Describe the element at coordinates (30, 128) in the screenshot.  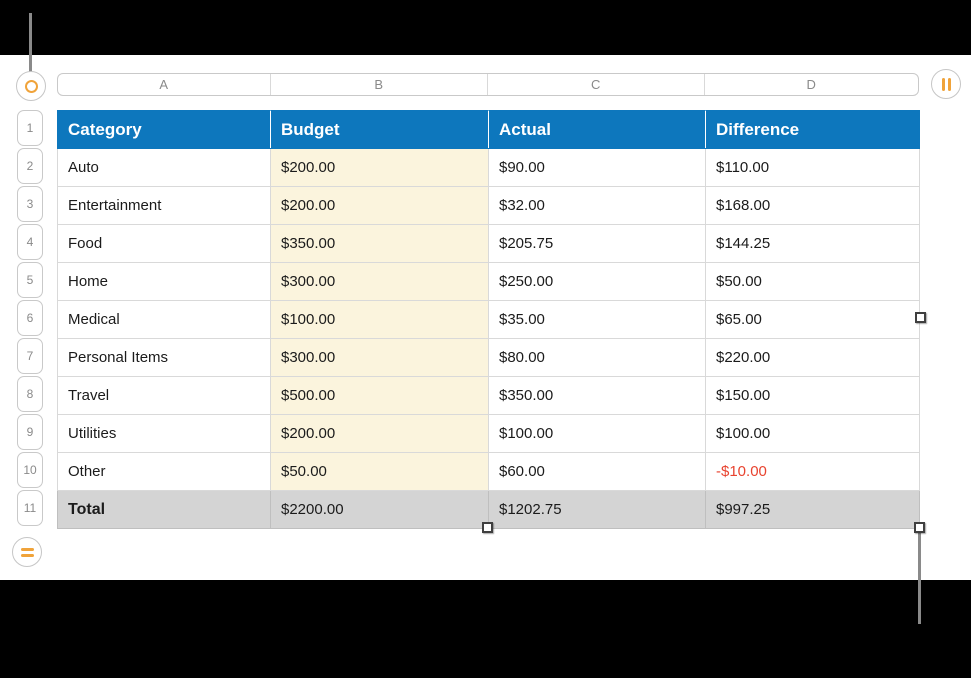
I see `row-header-1: 1` at that location.